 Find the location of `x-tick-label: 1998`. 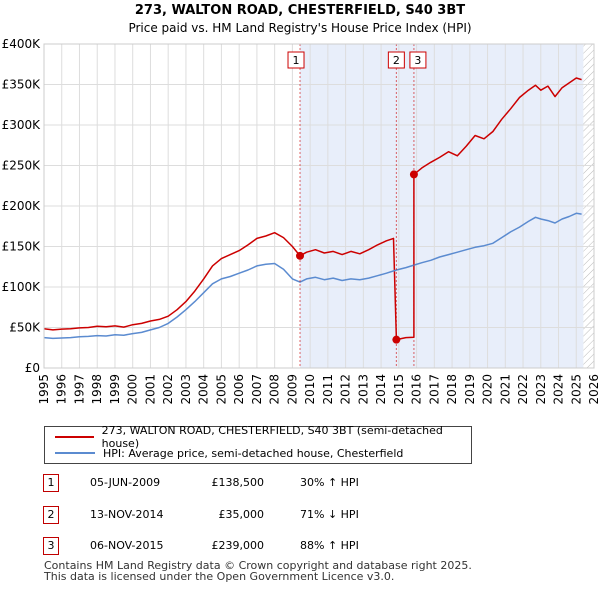

x-tick-label: 1998 is located at coordinates (97, 389).